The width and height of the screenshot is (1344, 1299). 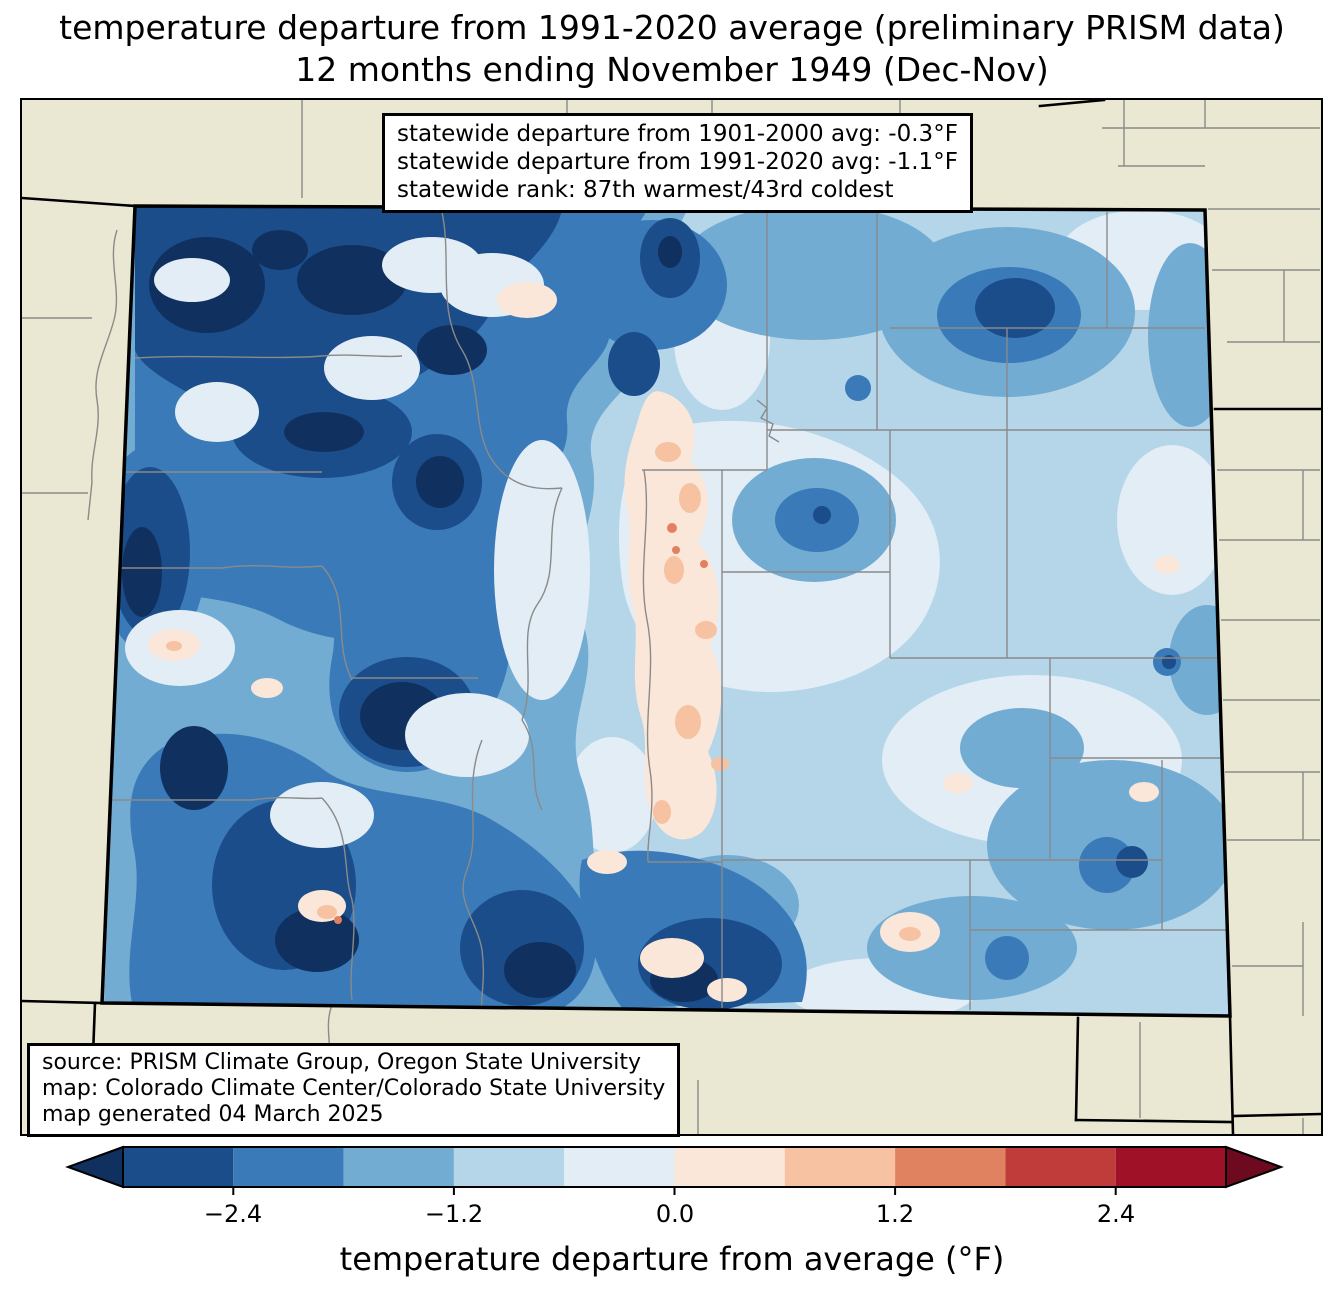 What do you see at coordinates (233, 1214) in the screenshot?
I see `colorbar-tick-label-neg2-4: −2.4` at bounding box center [233, 1214].